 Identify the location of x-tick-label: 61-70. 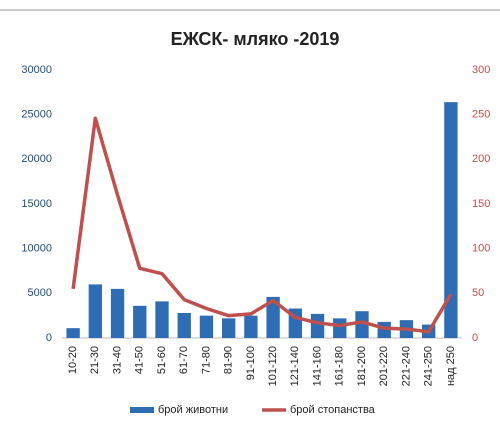
(184, 360).